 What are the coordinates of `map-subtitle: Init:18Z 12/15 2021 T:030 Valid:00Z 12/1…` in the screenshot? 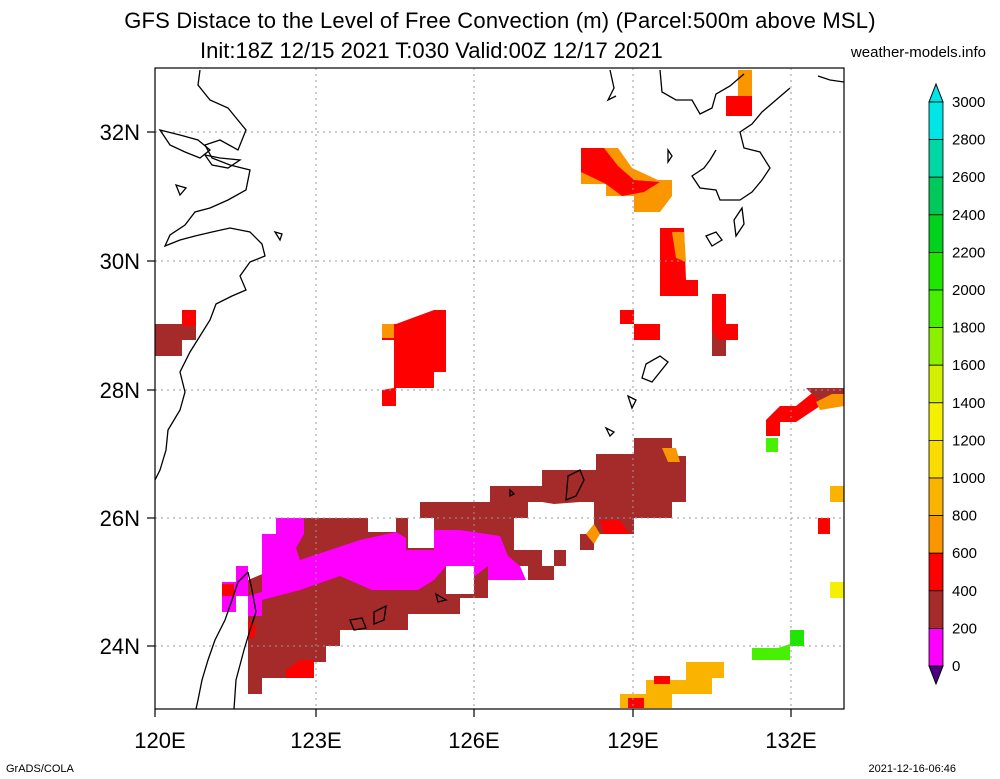 It's located at (431, 50).